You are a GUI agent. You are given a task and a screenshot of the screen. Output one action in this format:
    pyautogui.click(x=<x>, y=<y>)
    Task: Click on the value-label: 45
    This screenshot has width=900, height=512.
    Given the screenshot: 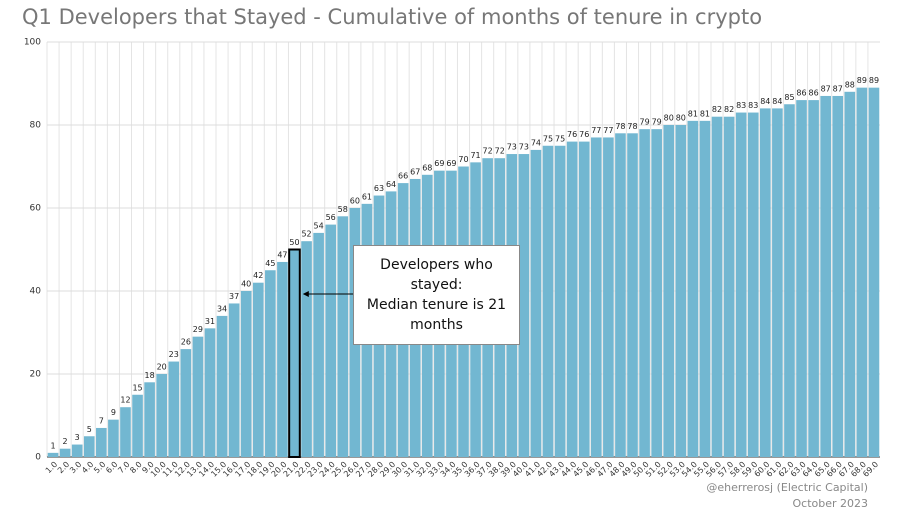 What is the action you would take?
    pyautogui.click(x=270, y=263)
    